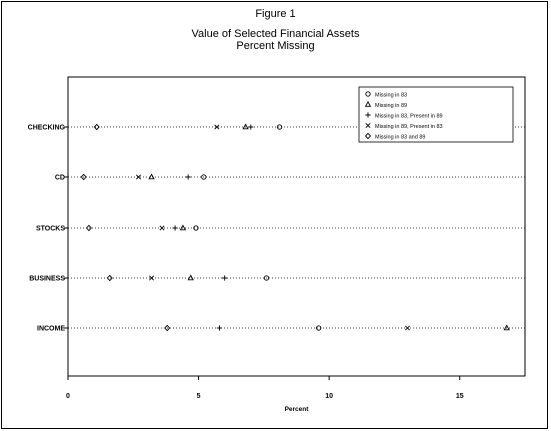  Describe the element at coordinates (60, 178) in the screenshot. I see `y-tick-label-cd: CD` at that location.